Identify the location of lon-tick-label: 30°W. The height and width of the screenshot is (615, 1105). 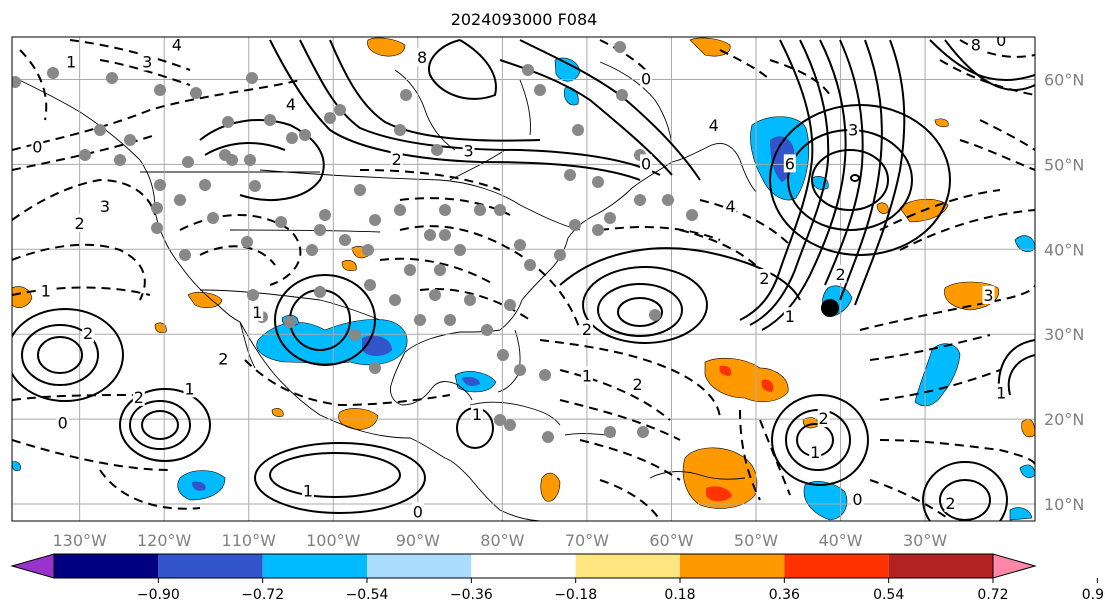
(925, 540).